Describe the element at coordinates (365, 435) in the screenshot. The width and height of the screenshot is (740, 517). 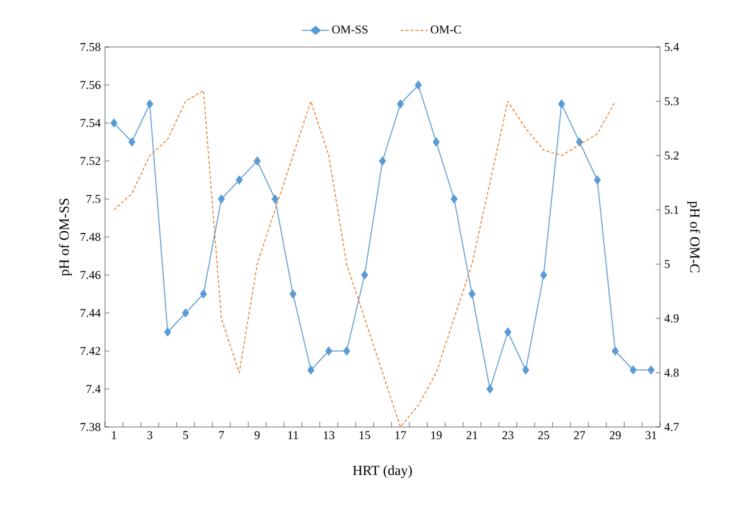
I see `x-tick-label: 15` at that location.